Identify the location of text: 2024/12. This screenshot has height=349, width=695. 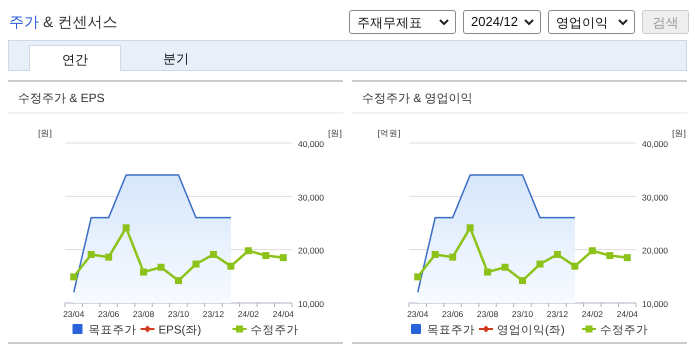
(494, 21).